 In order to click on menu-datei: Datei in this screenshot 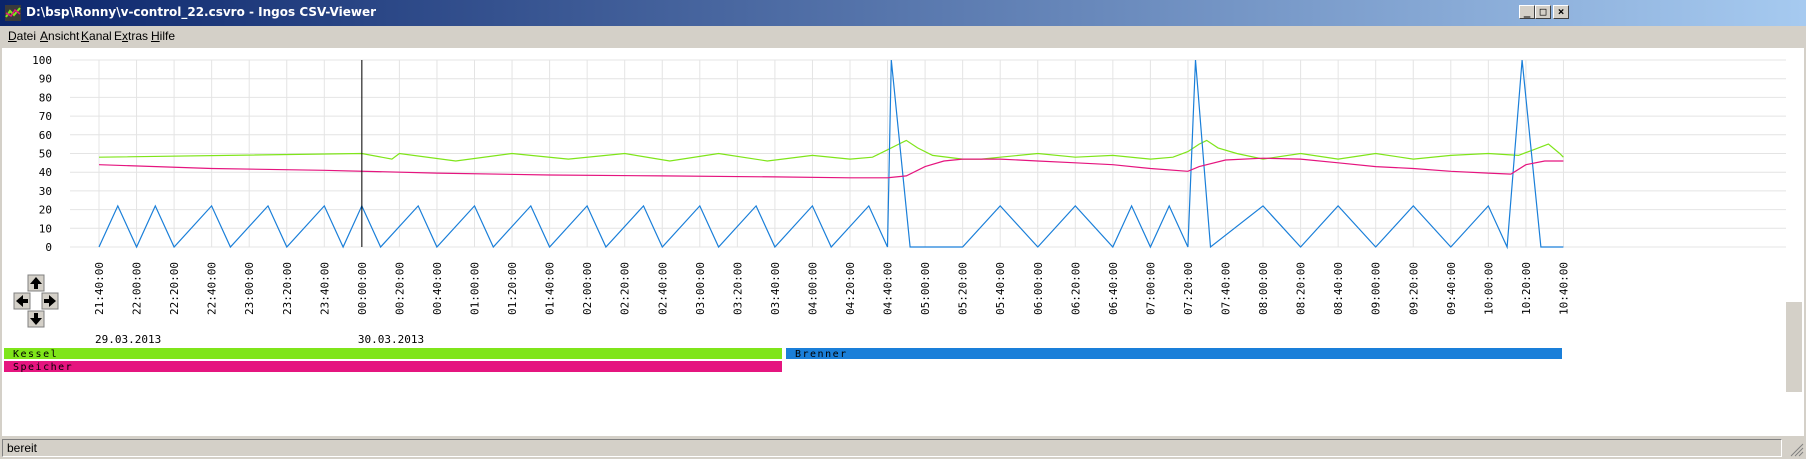, I will do `click(22, 36)`.